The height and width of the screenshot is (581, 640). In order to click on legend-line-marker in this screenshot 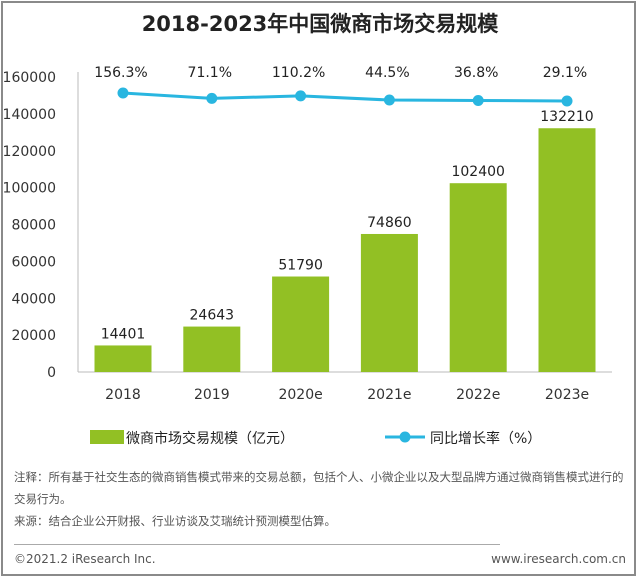, I will do `click(405, 437)`.